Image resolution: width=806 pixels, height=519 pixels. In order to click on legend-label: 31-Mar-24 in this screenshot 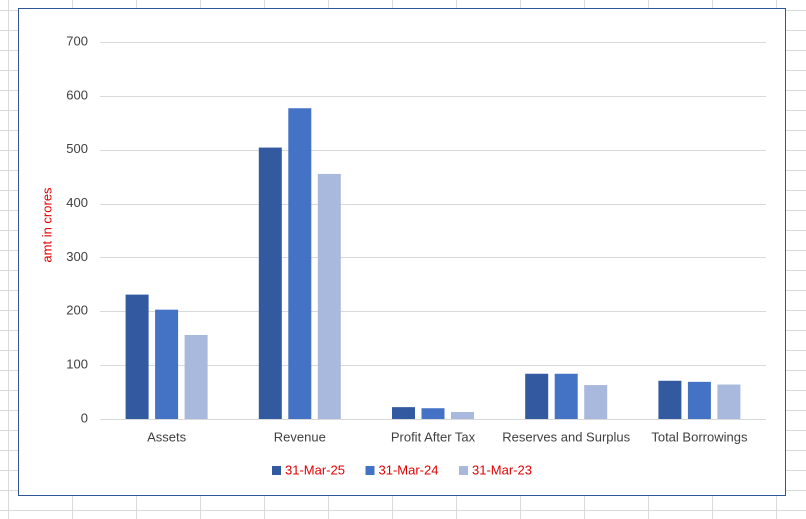, I will do `click(409, 469)`.